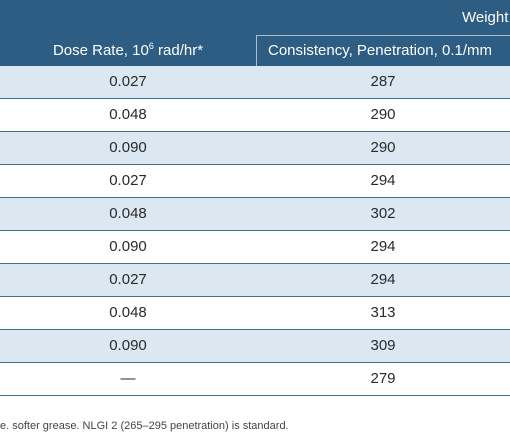 This screenshot has height=443, width=510. I want to click on table-row: 0.090 309, so click(255, 346).